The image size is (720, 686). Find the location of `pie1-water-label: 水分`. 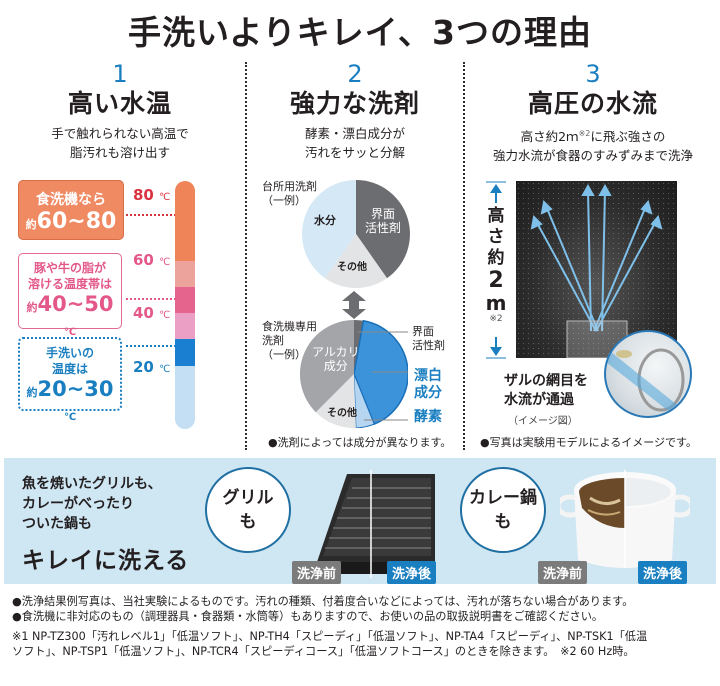

pie1-water-label: 水分 is located at coordinates (325, 220).